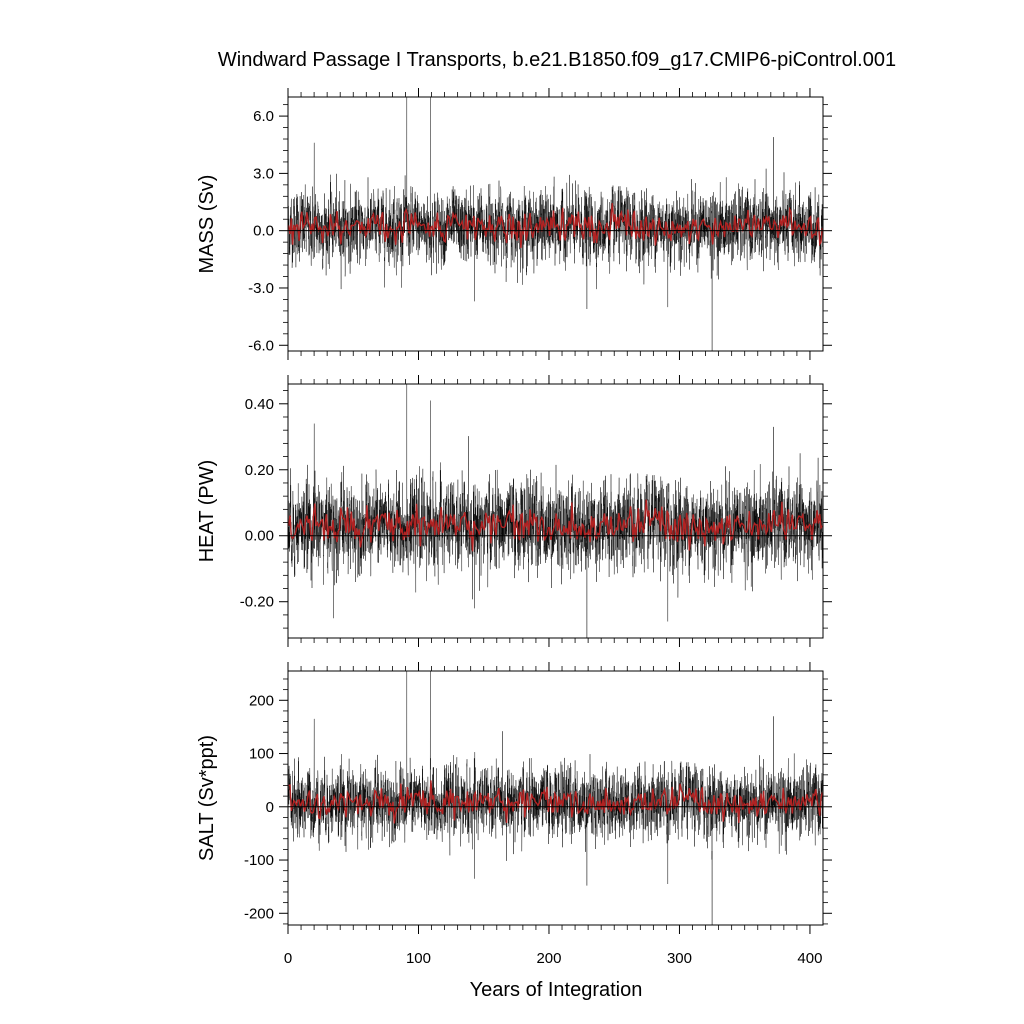  Describe the element at coordinates (263, 173) in the screenshot. I see `y-tick-label: 3.0` at that location.